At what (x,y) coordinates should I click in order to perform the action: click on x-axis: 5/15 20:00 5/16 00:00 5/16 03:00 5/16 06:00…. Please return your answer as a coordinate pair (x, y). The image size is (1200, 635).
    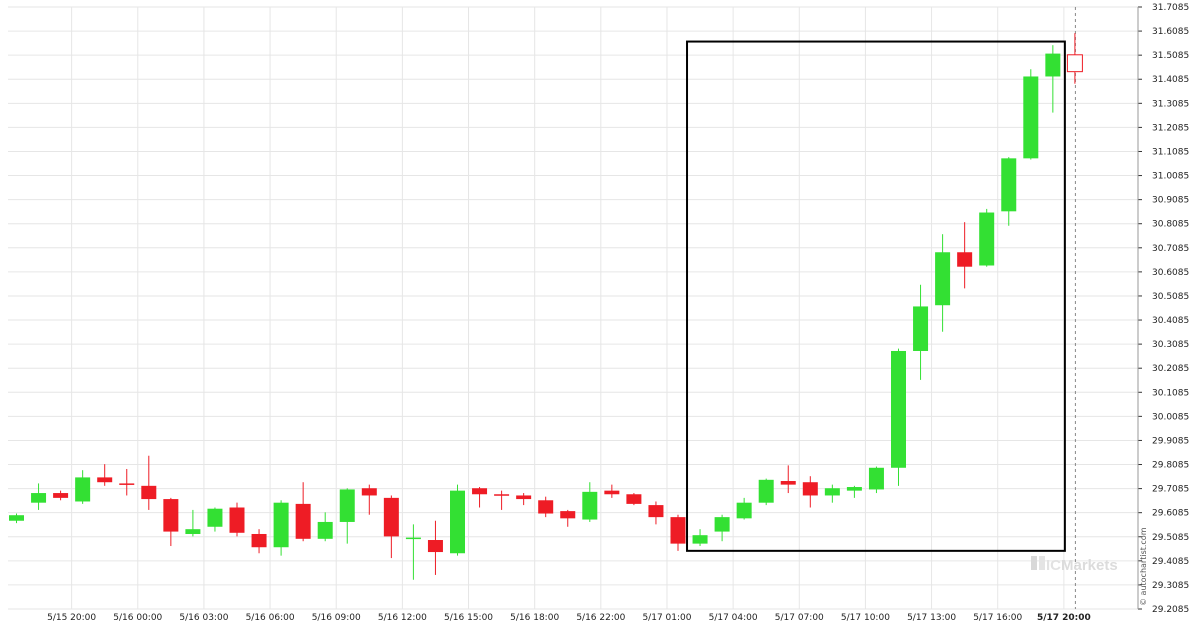
    Looking at the image, I should click on (569, 618).